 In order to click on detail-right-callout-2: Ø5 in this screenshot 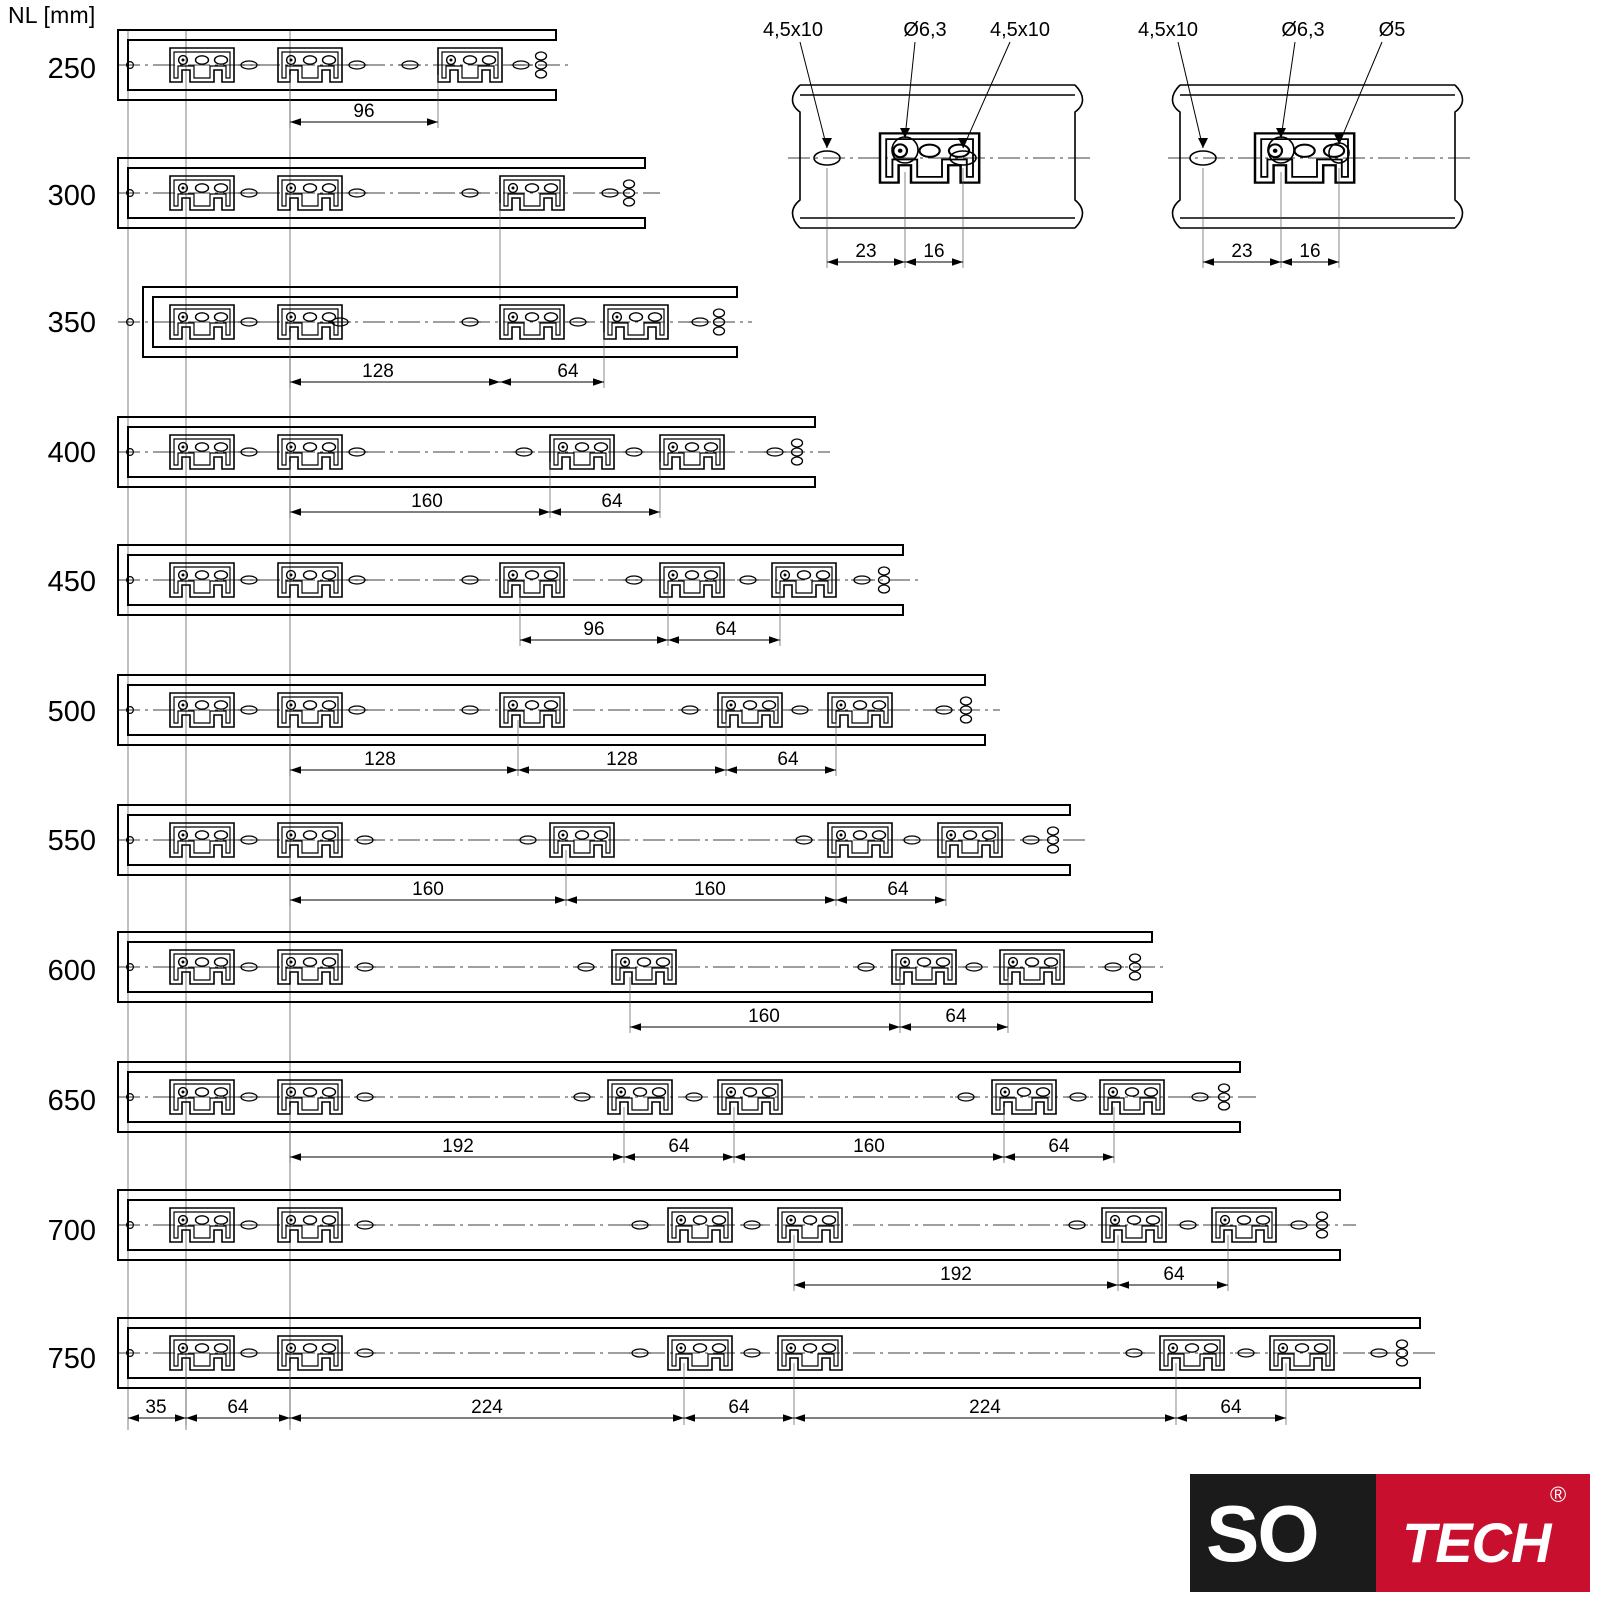, I will do `click(1392, 30)`.